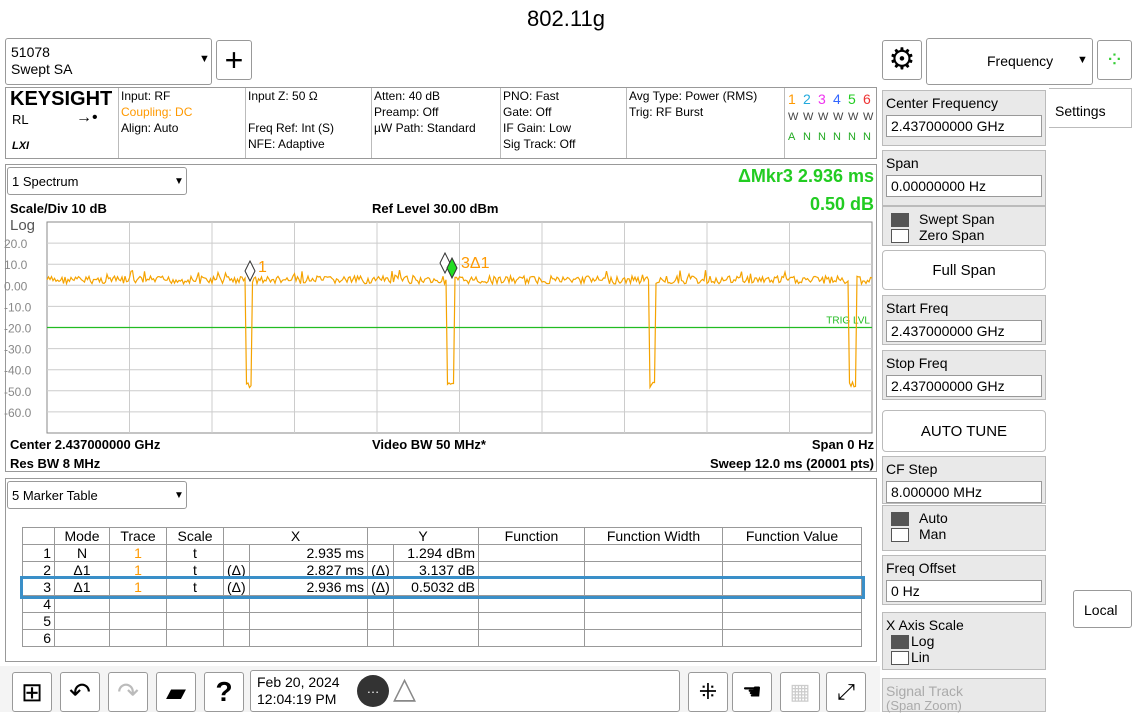  I want to click on window-select: 5 Marker Table ▼, so click(97, 495).